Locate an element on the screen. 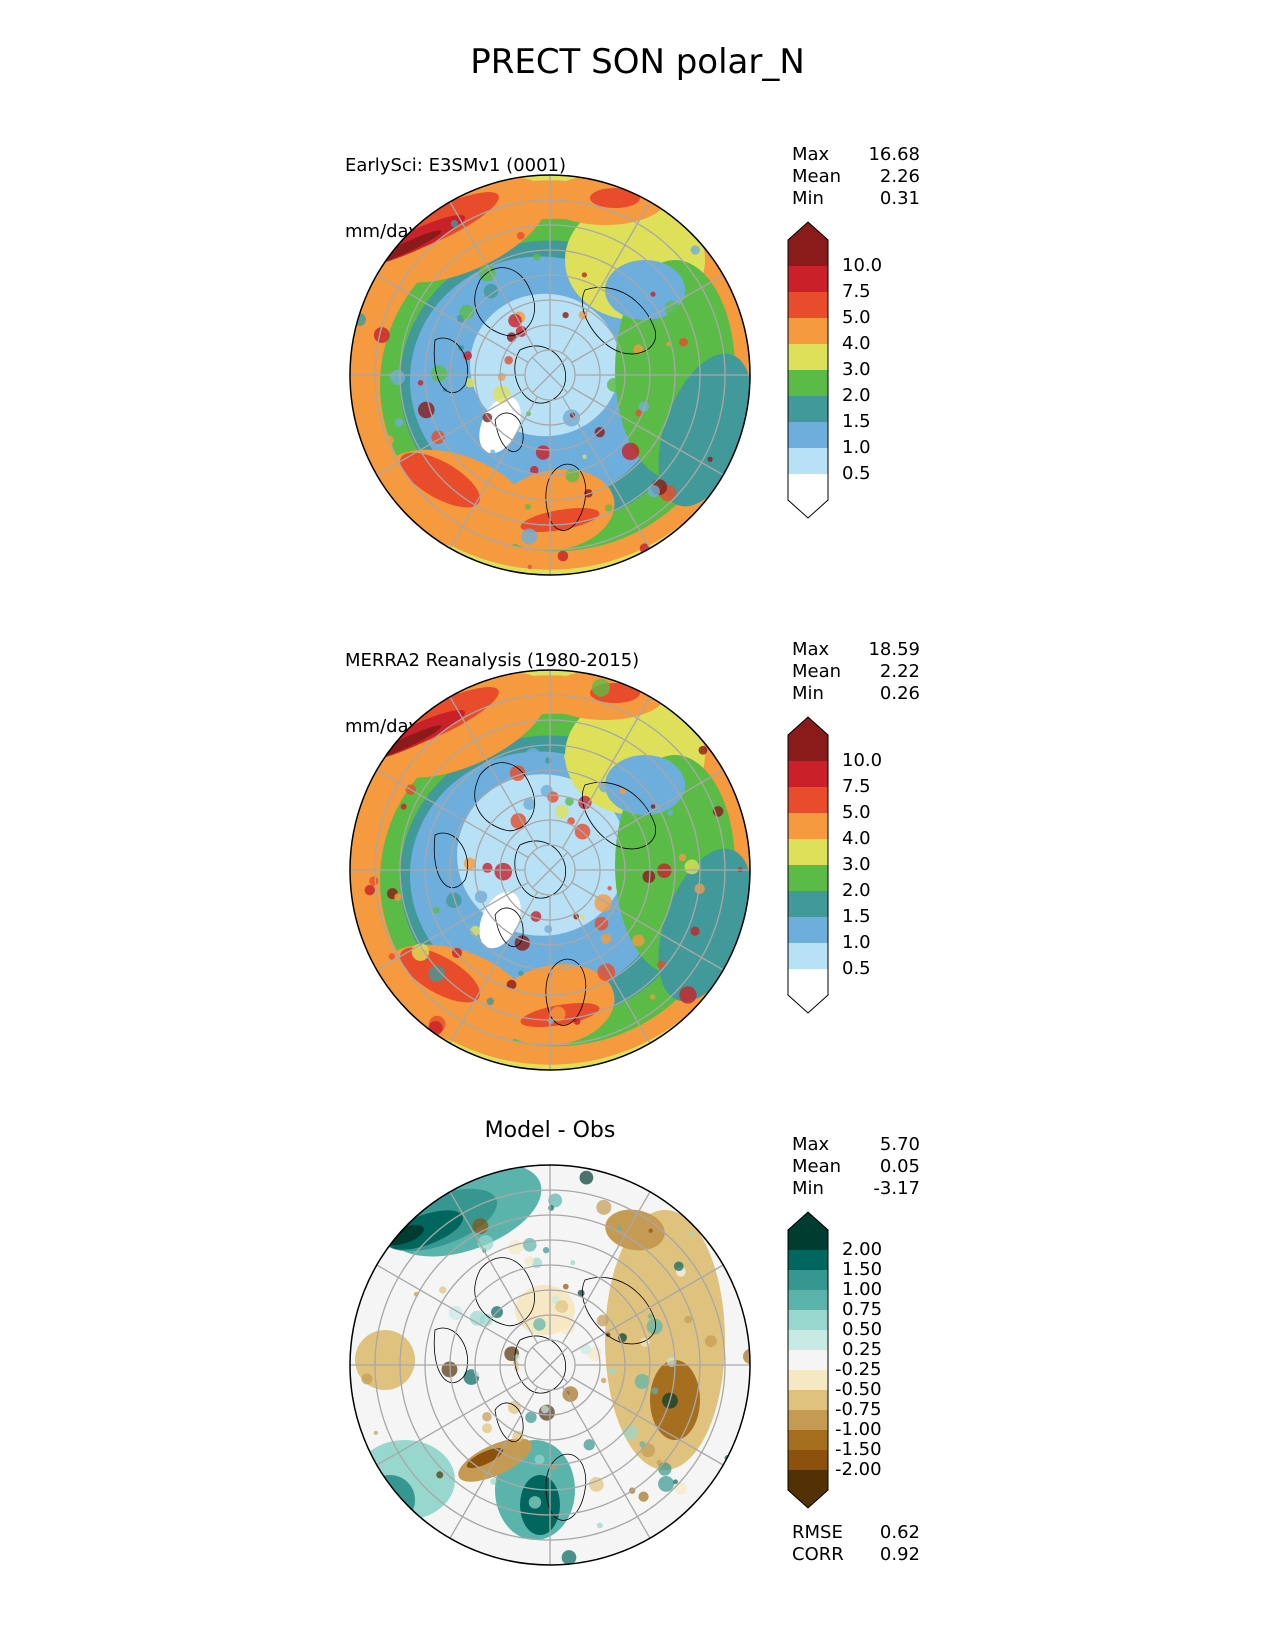 The height and width of the screenshot is (1650, 1275). colorbar-tick-label: -0.50 is located at coordinates (858, 1389).